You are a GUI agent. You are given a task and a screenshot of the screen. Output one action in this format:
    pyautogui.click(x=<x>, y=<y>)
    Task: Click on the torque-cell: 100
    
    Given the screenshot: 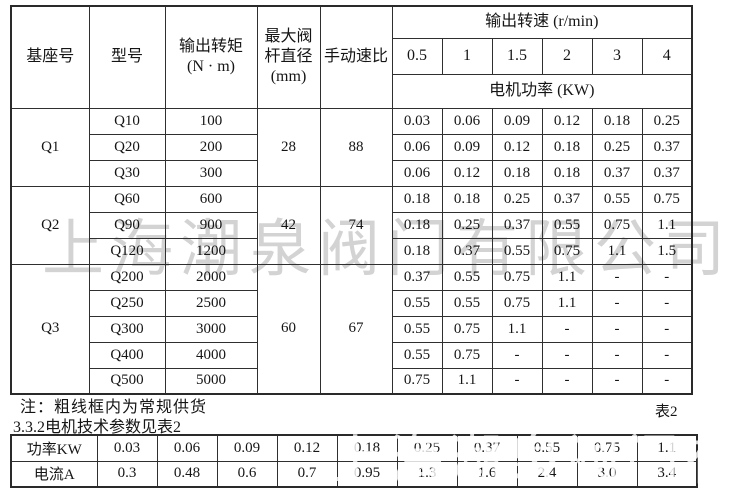 What is the action you would take?
    pyautogui.click(x=211, y=121)
    